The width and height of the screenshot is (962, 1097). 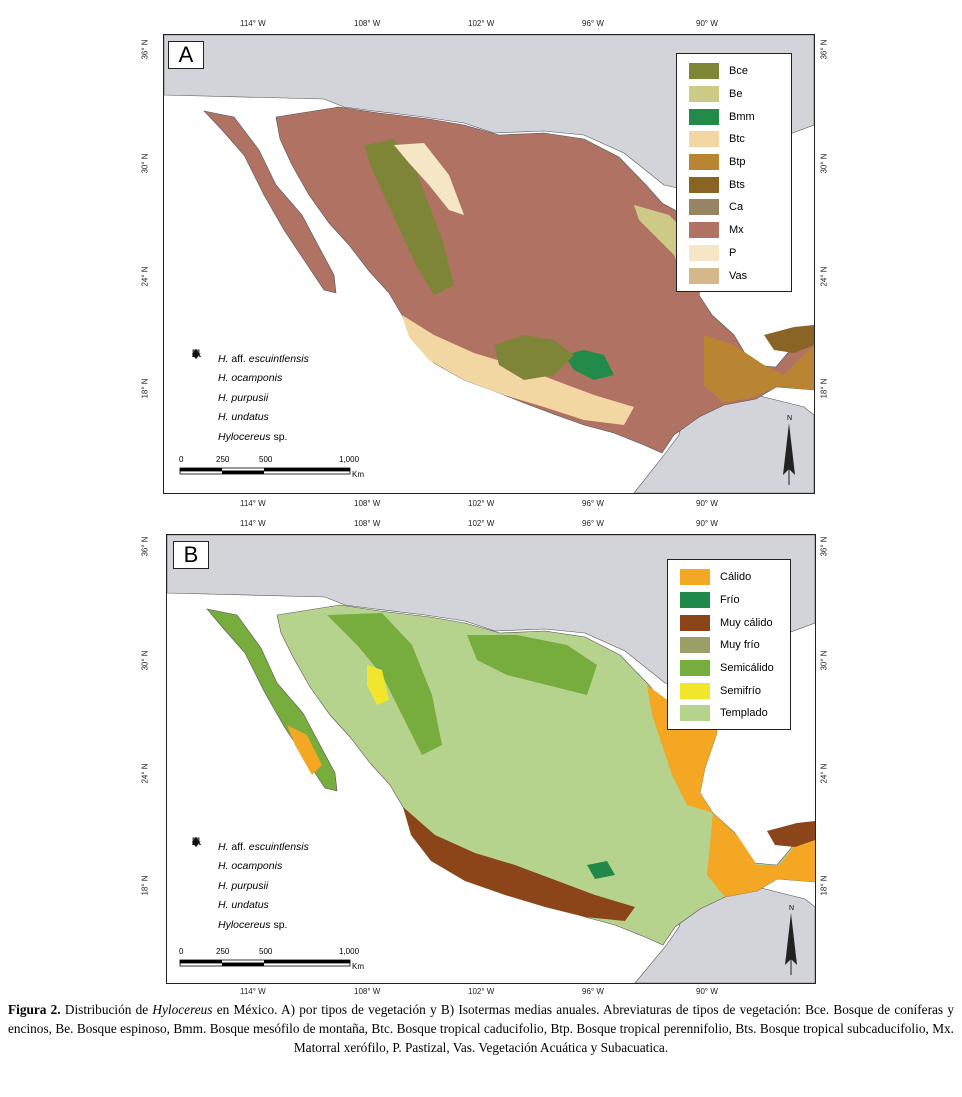 I want to click on legend-label: Mx, so click(x=736, y=230).